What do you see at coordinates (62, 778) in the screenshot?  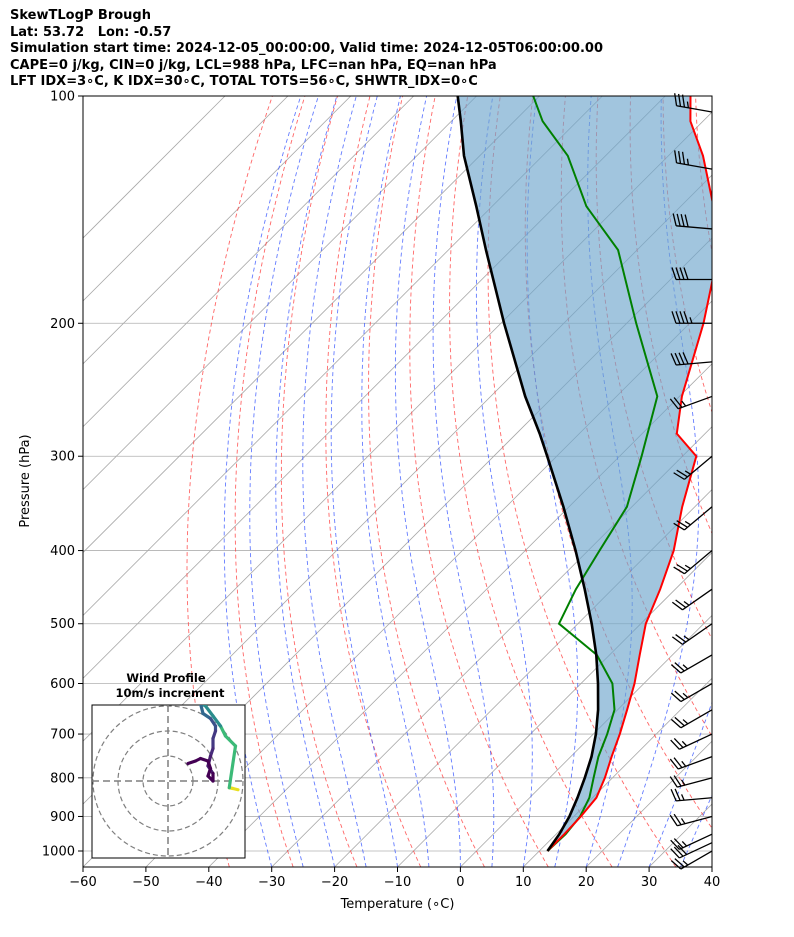 I see `y-tick-label: 800` at bounding box center [62, 778].